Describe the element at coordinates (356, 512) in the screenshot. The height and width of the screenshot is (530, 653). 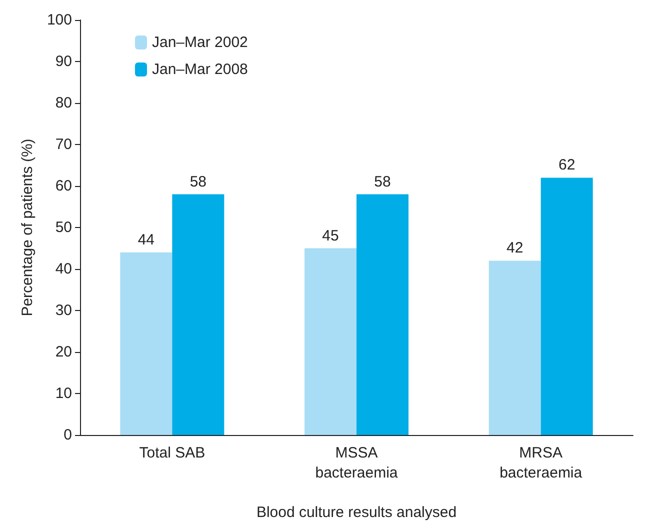
I see `x-axis-title: Blood culture results analysed` at that location.